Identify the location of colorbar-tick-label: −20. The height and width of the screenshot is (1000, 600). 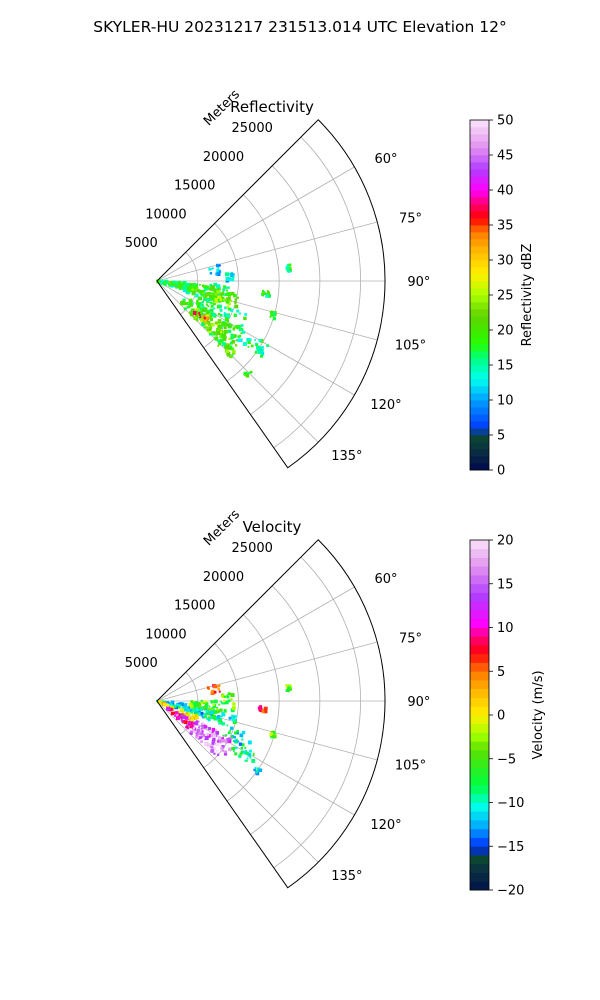
(510, 891).